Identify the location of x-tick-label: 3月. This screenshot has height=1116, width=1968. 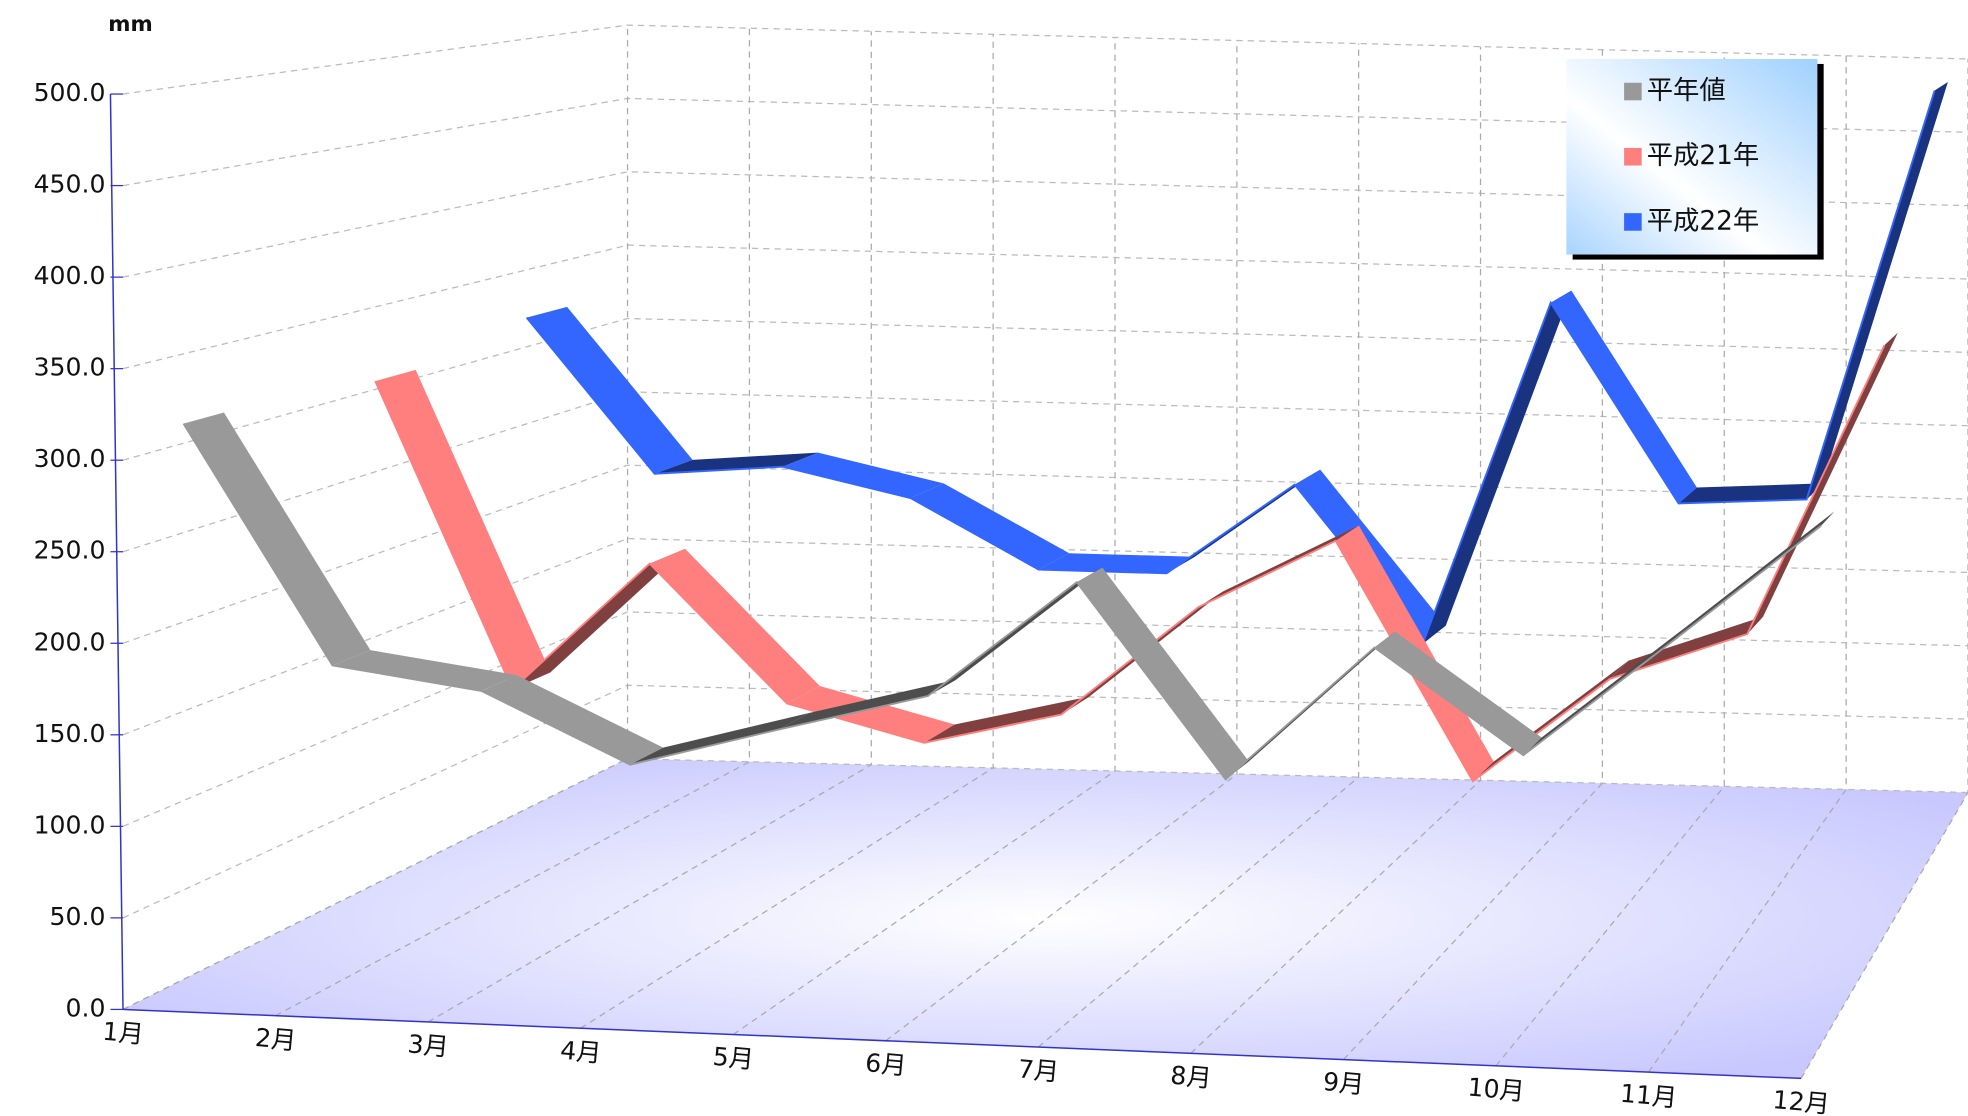
(428, 1045).